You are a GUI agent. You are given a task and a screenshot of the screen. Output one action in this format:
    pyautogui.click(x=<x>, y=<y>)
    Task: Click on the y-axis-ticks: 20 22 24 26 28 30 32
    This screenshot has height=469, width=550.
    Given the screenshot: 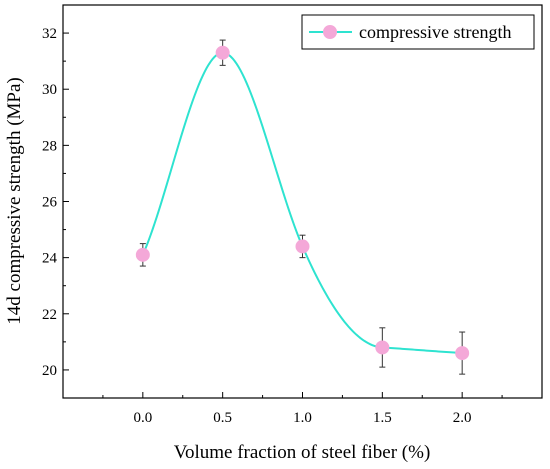 What is the action you would take?
    pyautogui.click(x=55, y=212)
    